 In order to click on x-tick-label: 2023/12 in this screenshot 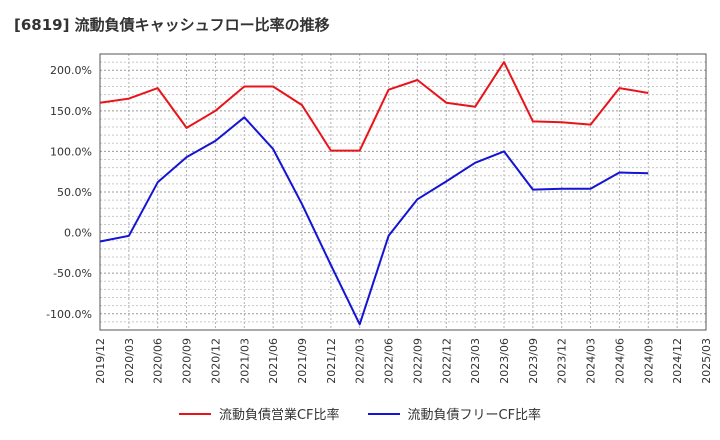, I will do `click(562, 361)`.